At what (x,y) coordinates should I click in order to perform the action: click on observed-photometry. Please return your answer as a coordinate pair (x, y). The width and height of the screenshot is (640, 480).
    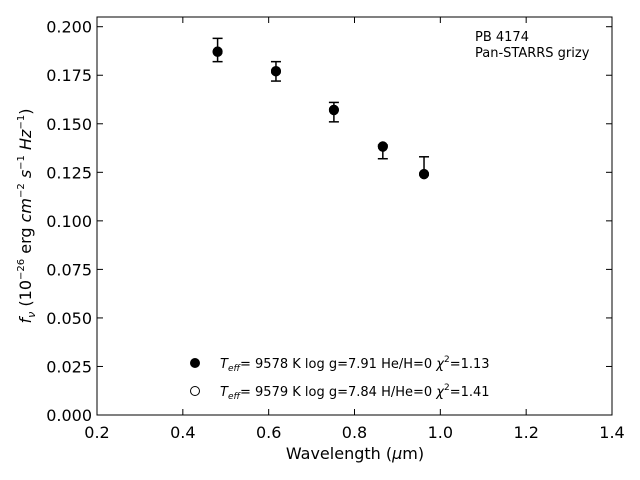
    Looking at the image, I should click on (321, 106).